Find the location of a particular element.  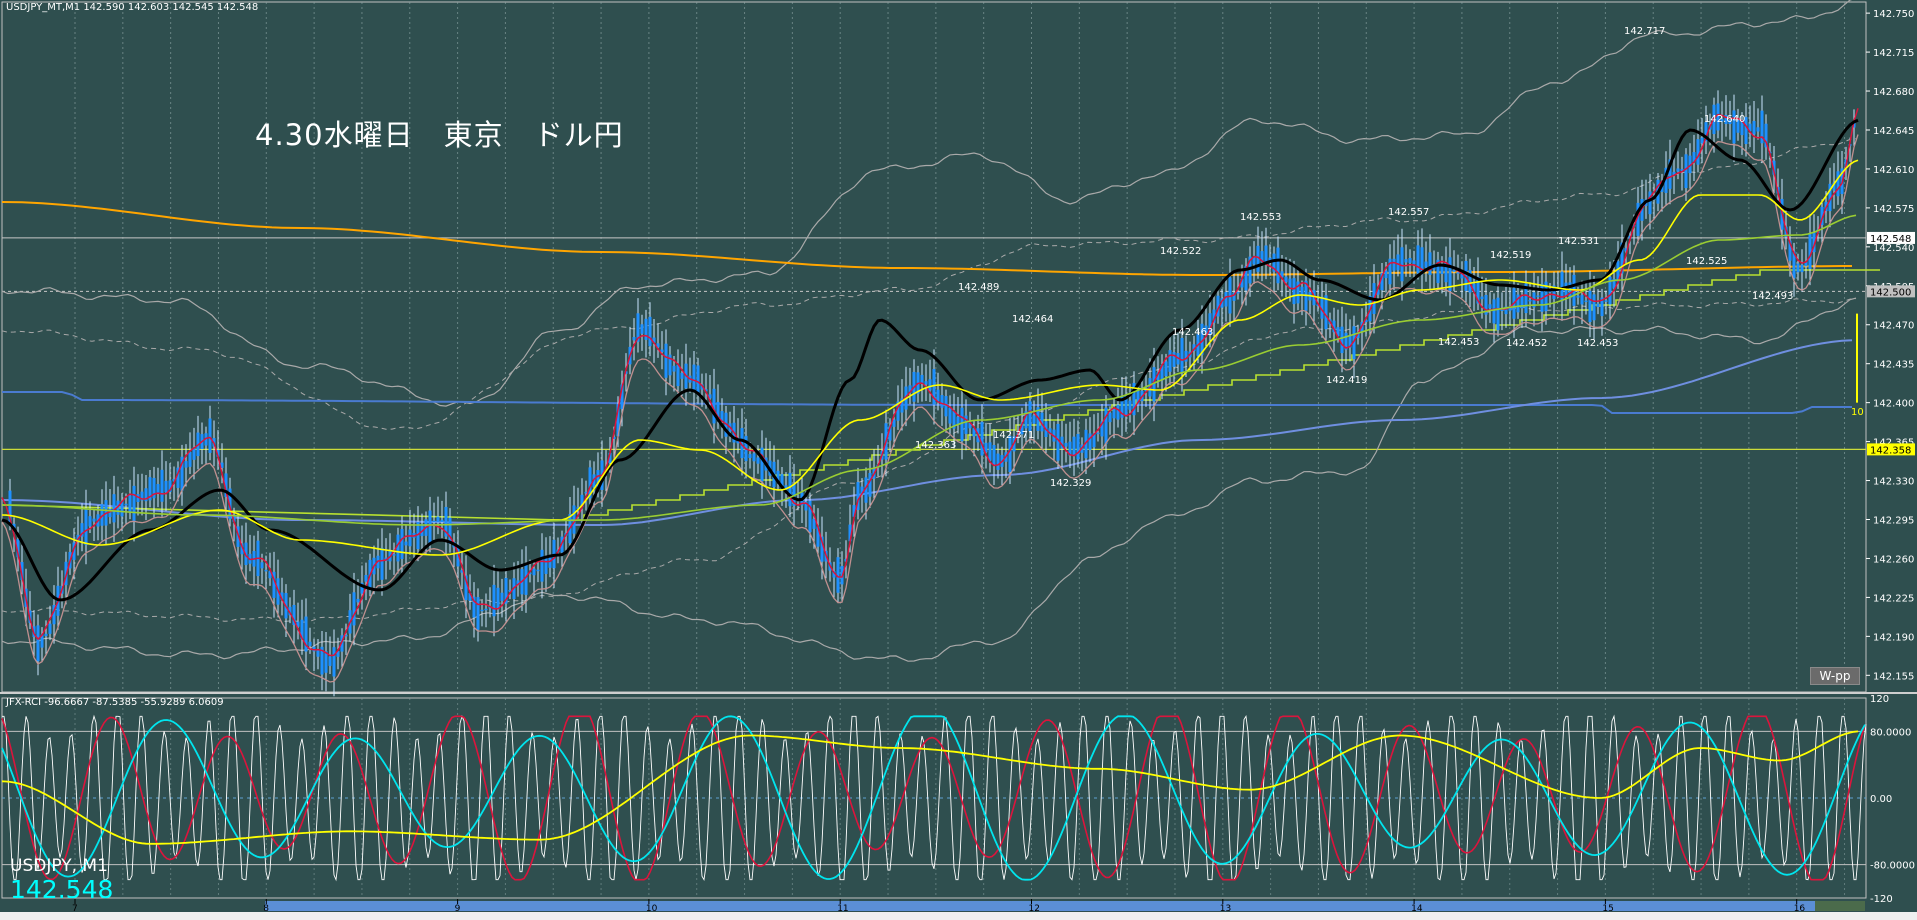

price-tick-label: 142.225 is located at coordinates (1893, 598).